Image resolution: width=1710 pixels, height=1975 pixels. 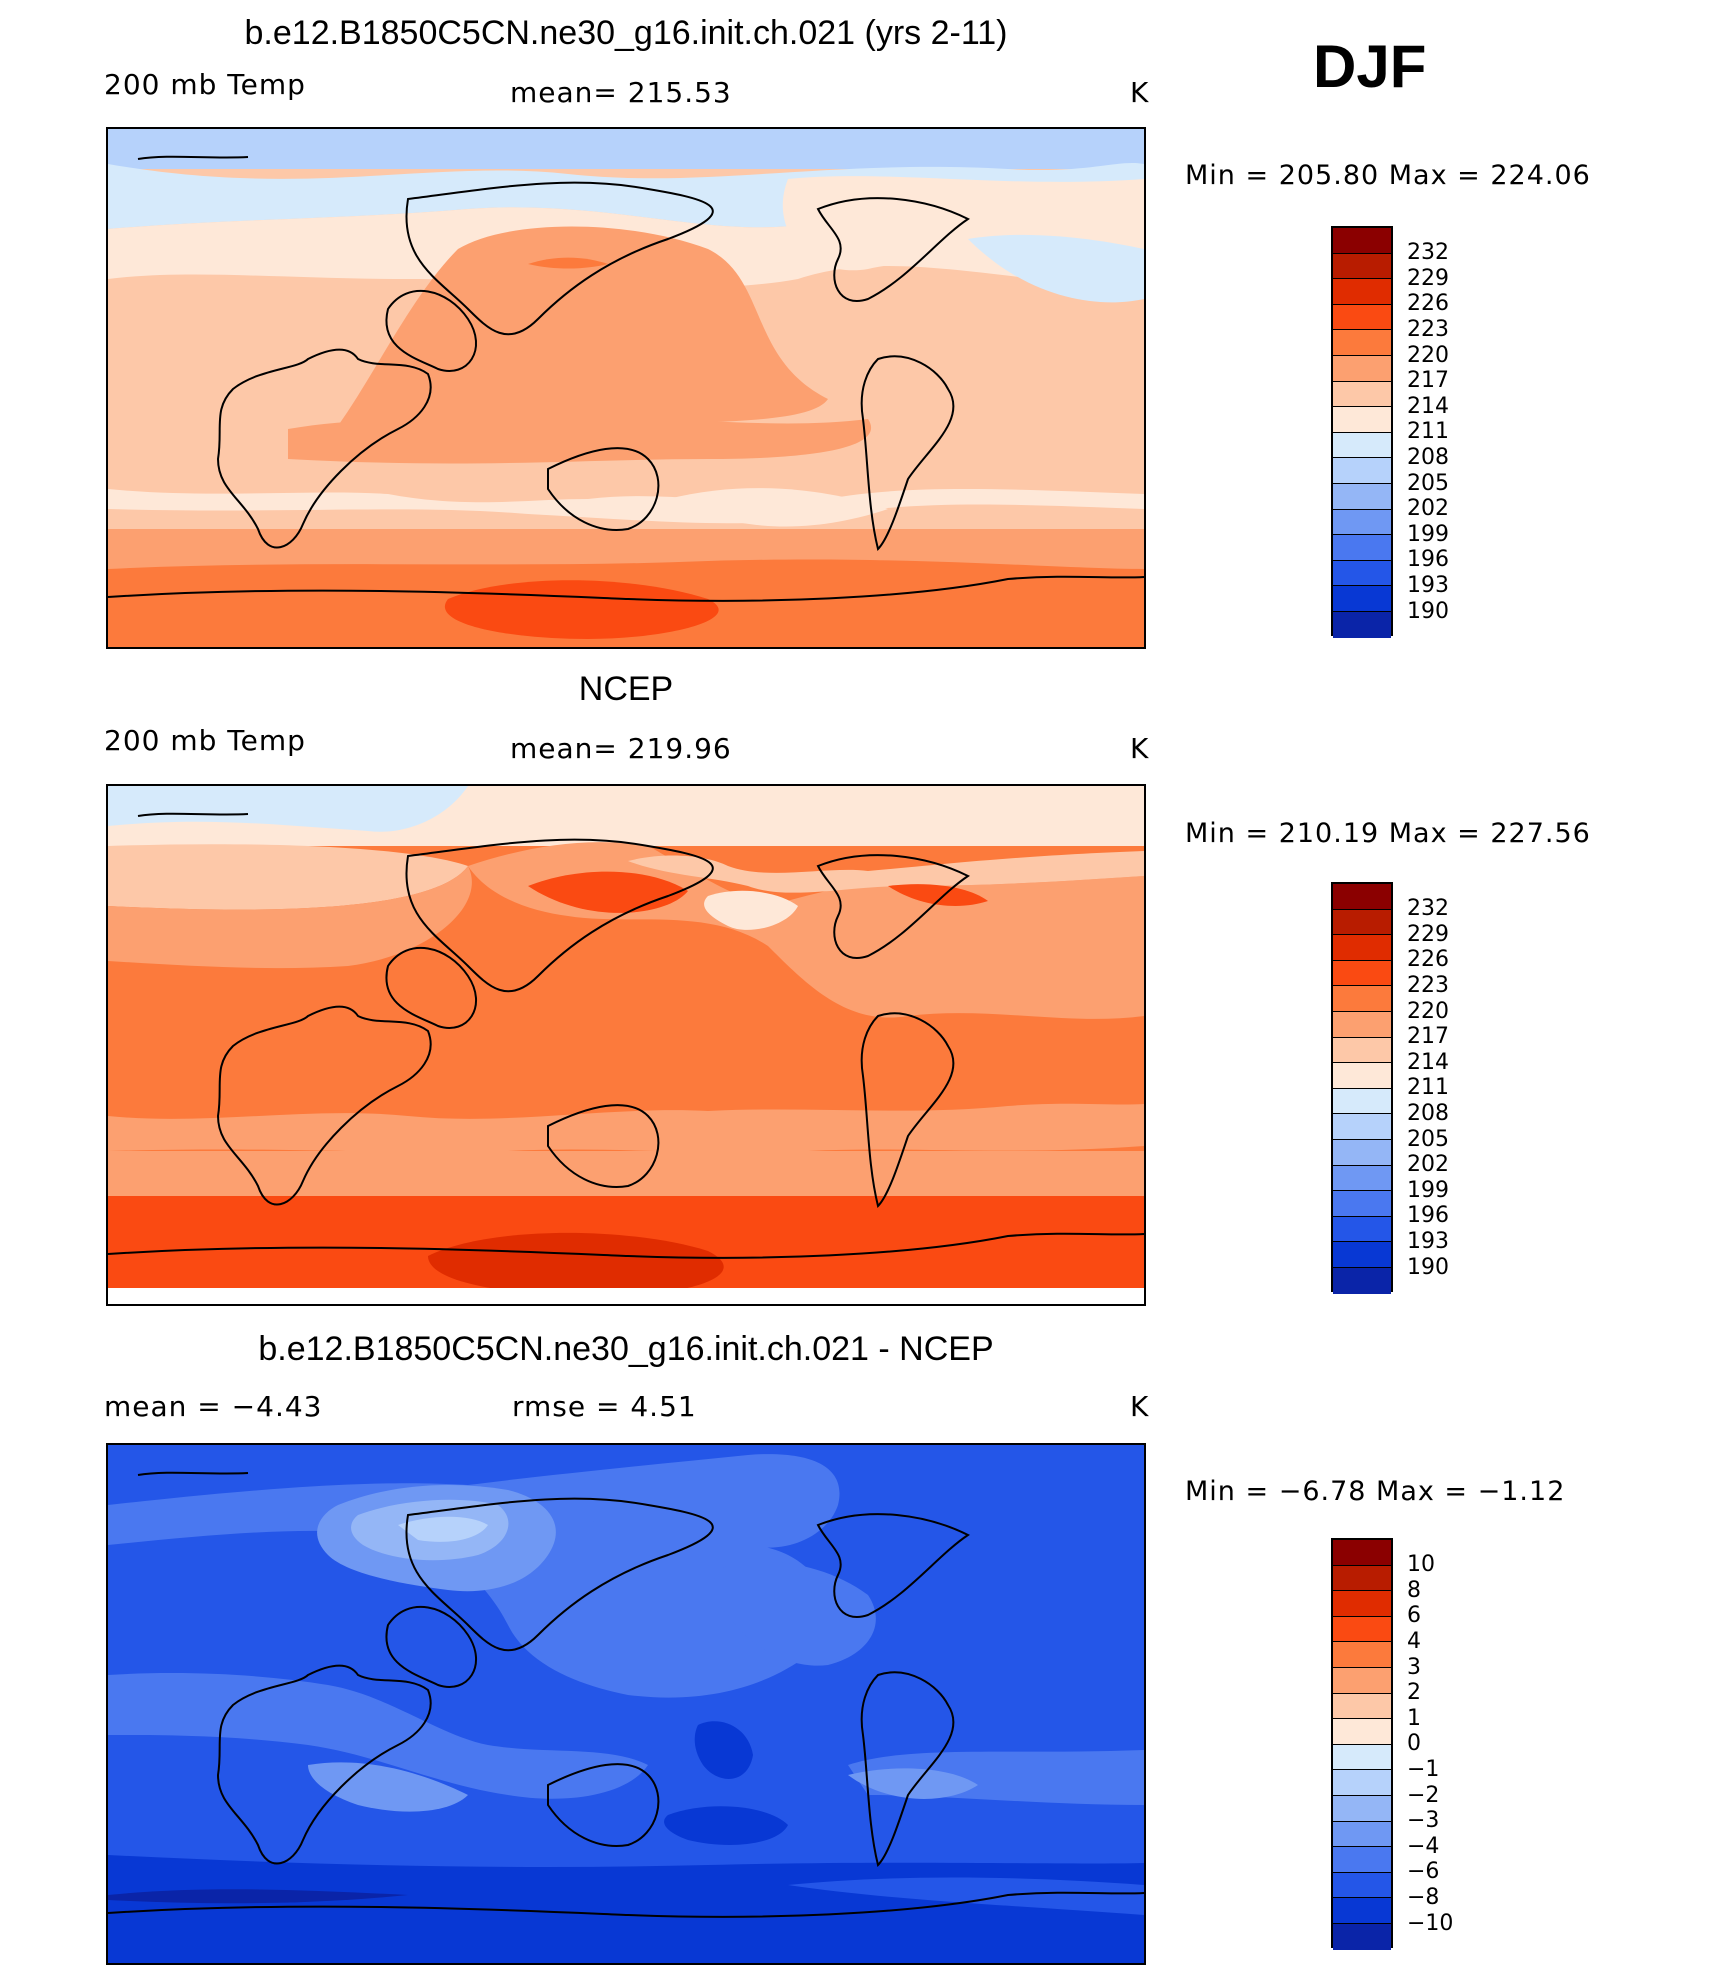 What do you see at coordinates (1428, 1062) in the screenshot?
I see `colorbar-tick: 214` at bounding box center [1428, 1062].